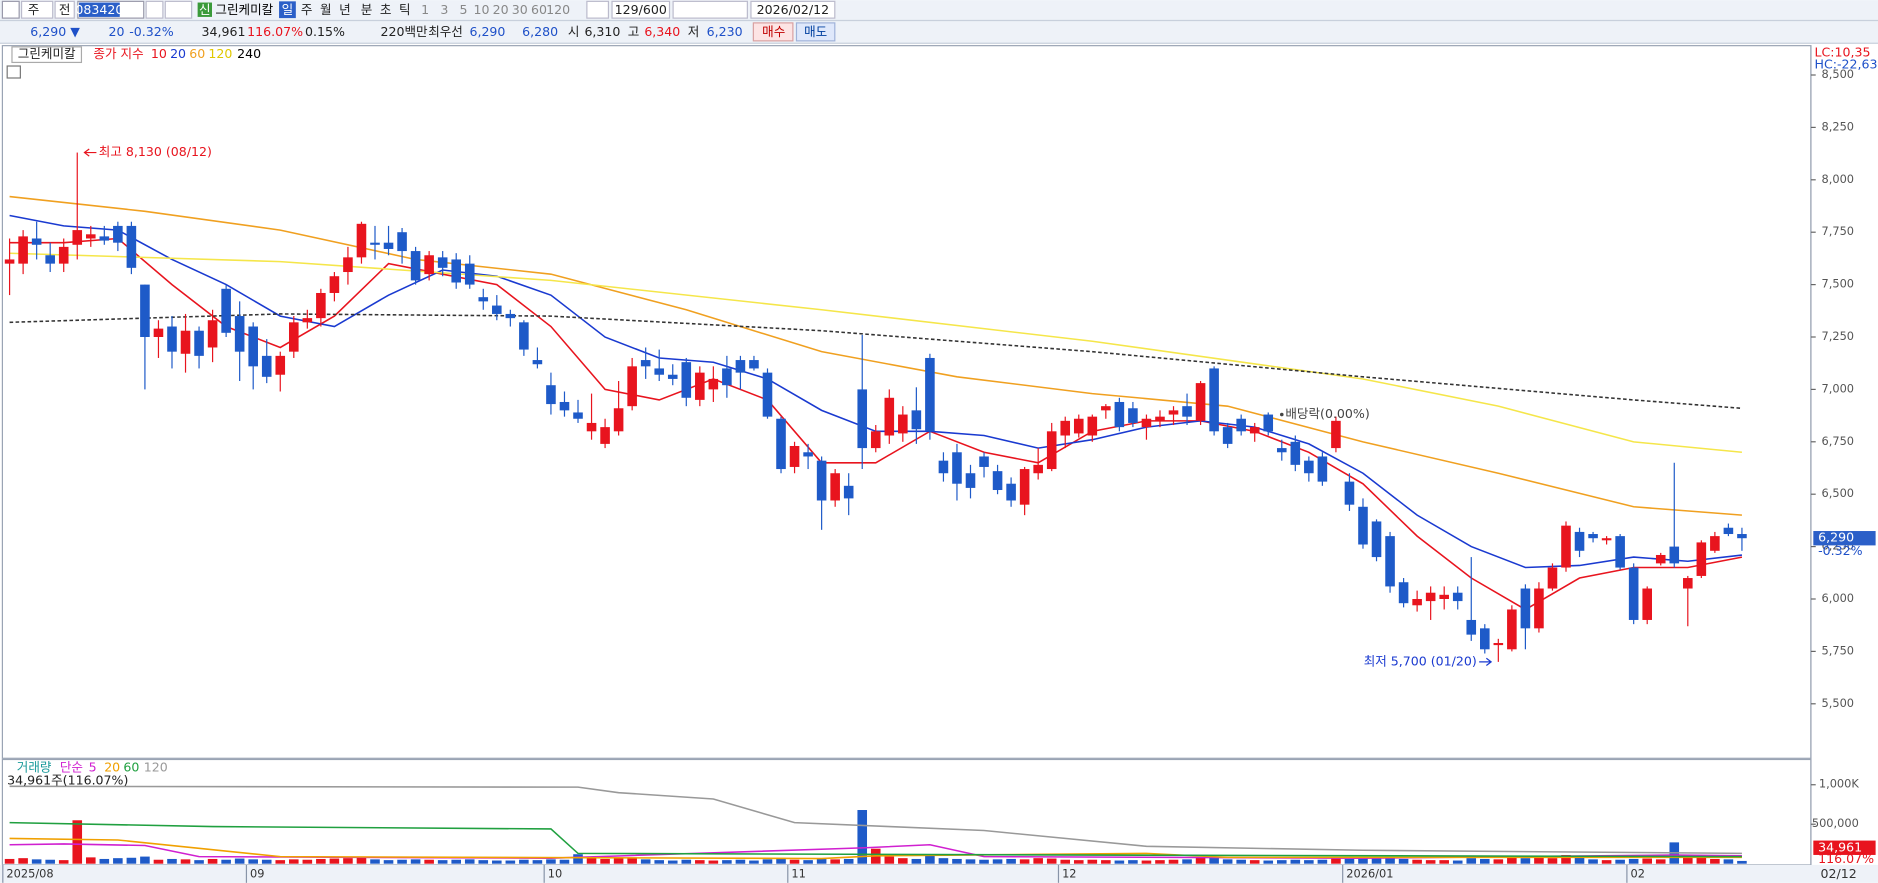 This screenshot has height=883, width=1878. Describe the element at coordinates (1327, 413) in the screenshot. I see `annotation: 배당락(0.00%)` at that location.